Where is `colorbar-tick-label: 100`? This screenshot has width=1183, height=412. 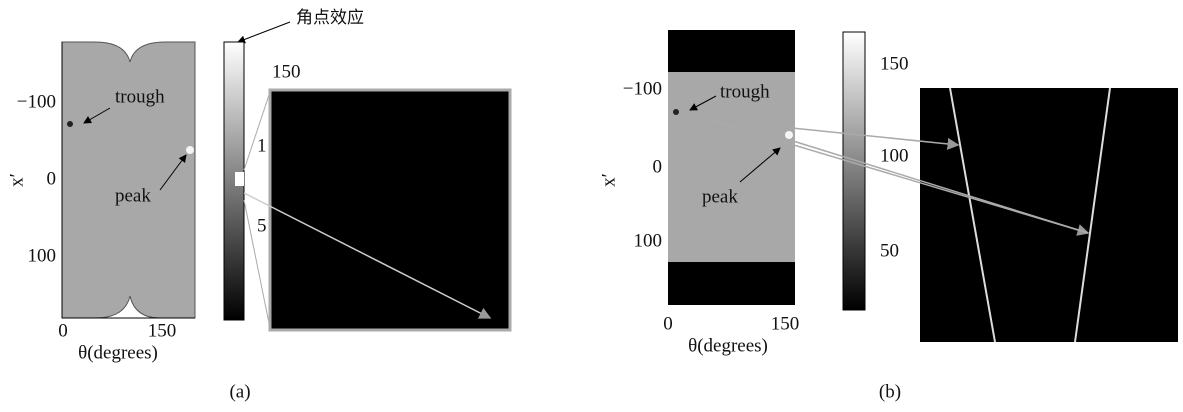
colorbar-tick-label: 100 is located at coordinates (894, 155).